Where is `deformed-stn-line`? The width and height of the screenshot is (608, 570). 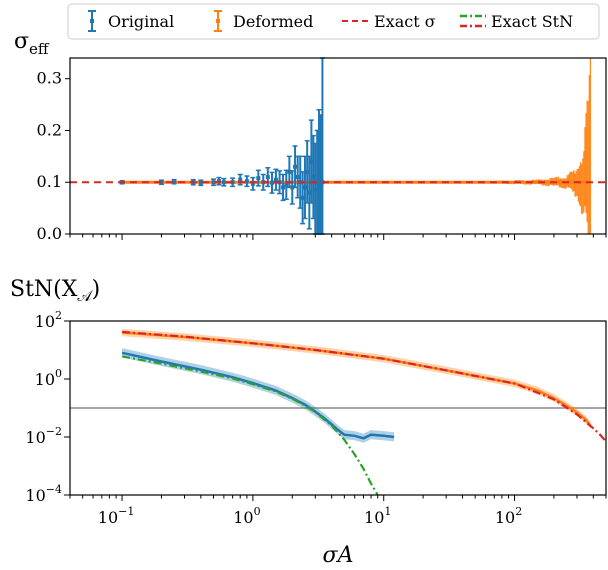 deformed-stn-line is located at coordinates (357, 379).